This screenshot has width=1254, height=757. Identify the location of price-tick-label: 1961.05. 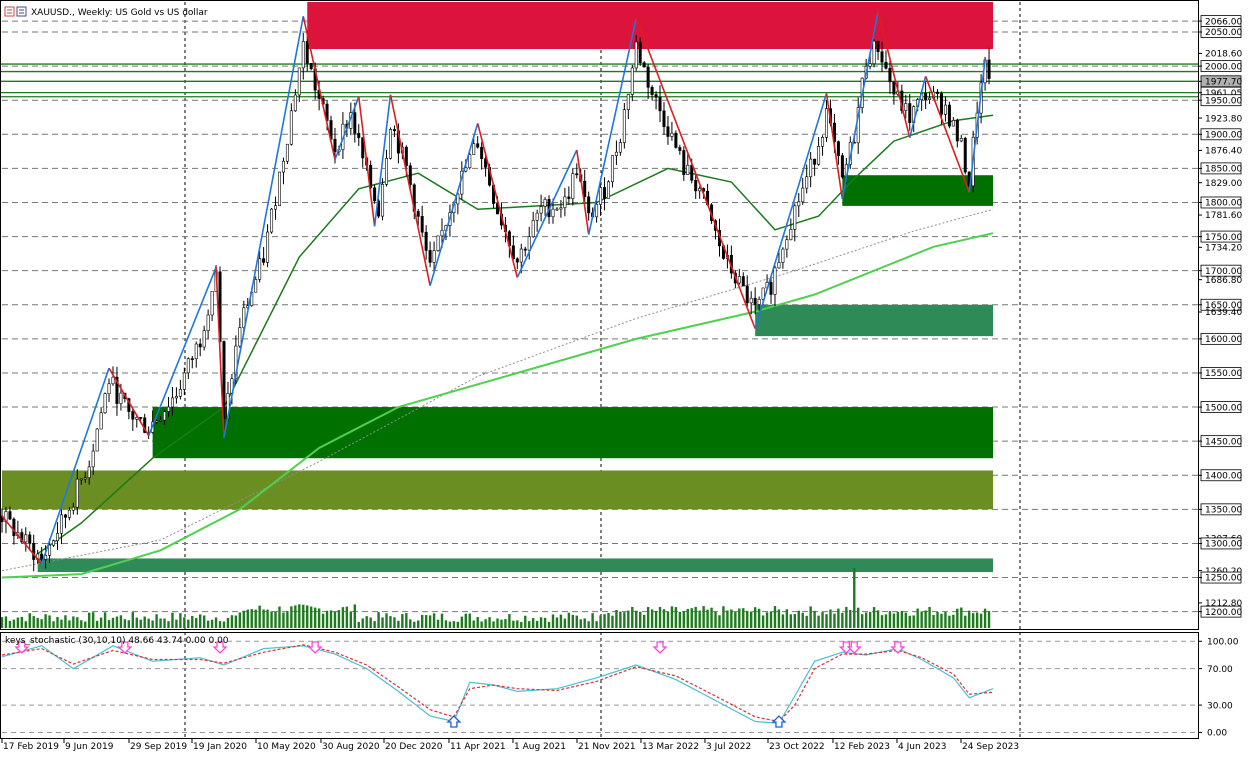
(1223, 94).